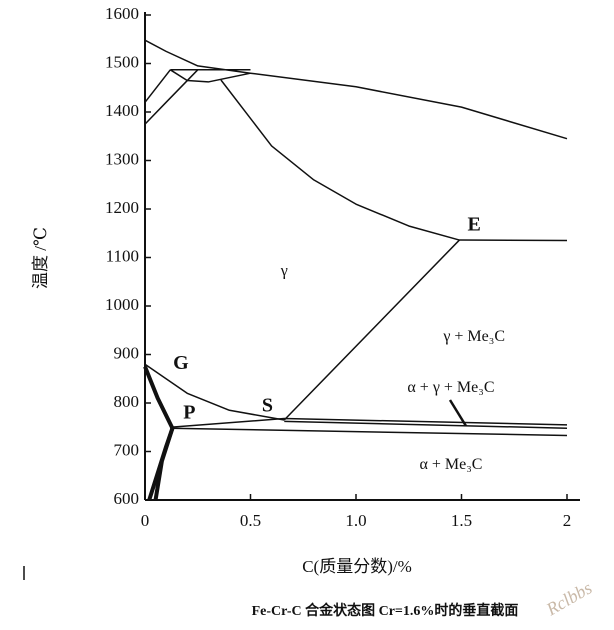 The width and height of the screenshot is (614, 630). I want to click on x-axis-label: C(质量分数)/%, so click(357, 566).